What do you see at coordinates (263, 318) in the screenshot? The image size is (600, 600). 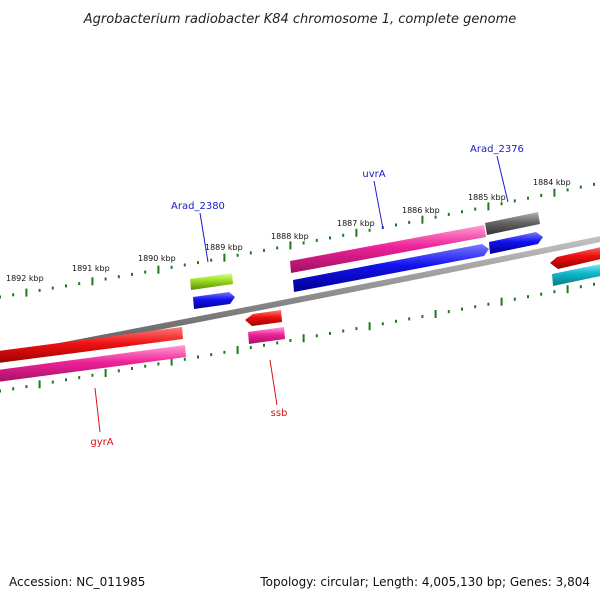 I see `gene-ssb-cds-arrow` at bounding box center [263, 318].